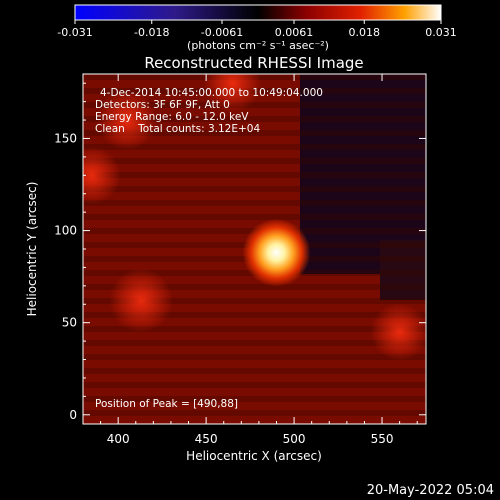  Describe the element at coordinates (32, 249) in the screenshot. I see `y-axis-label: Heliocentric Y (arcsec)` at that location.